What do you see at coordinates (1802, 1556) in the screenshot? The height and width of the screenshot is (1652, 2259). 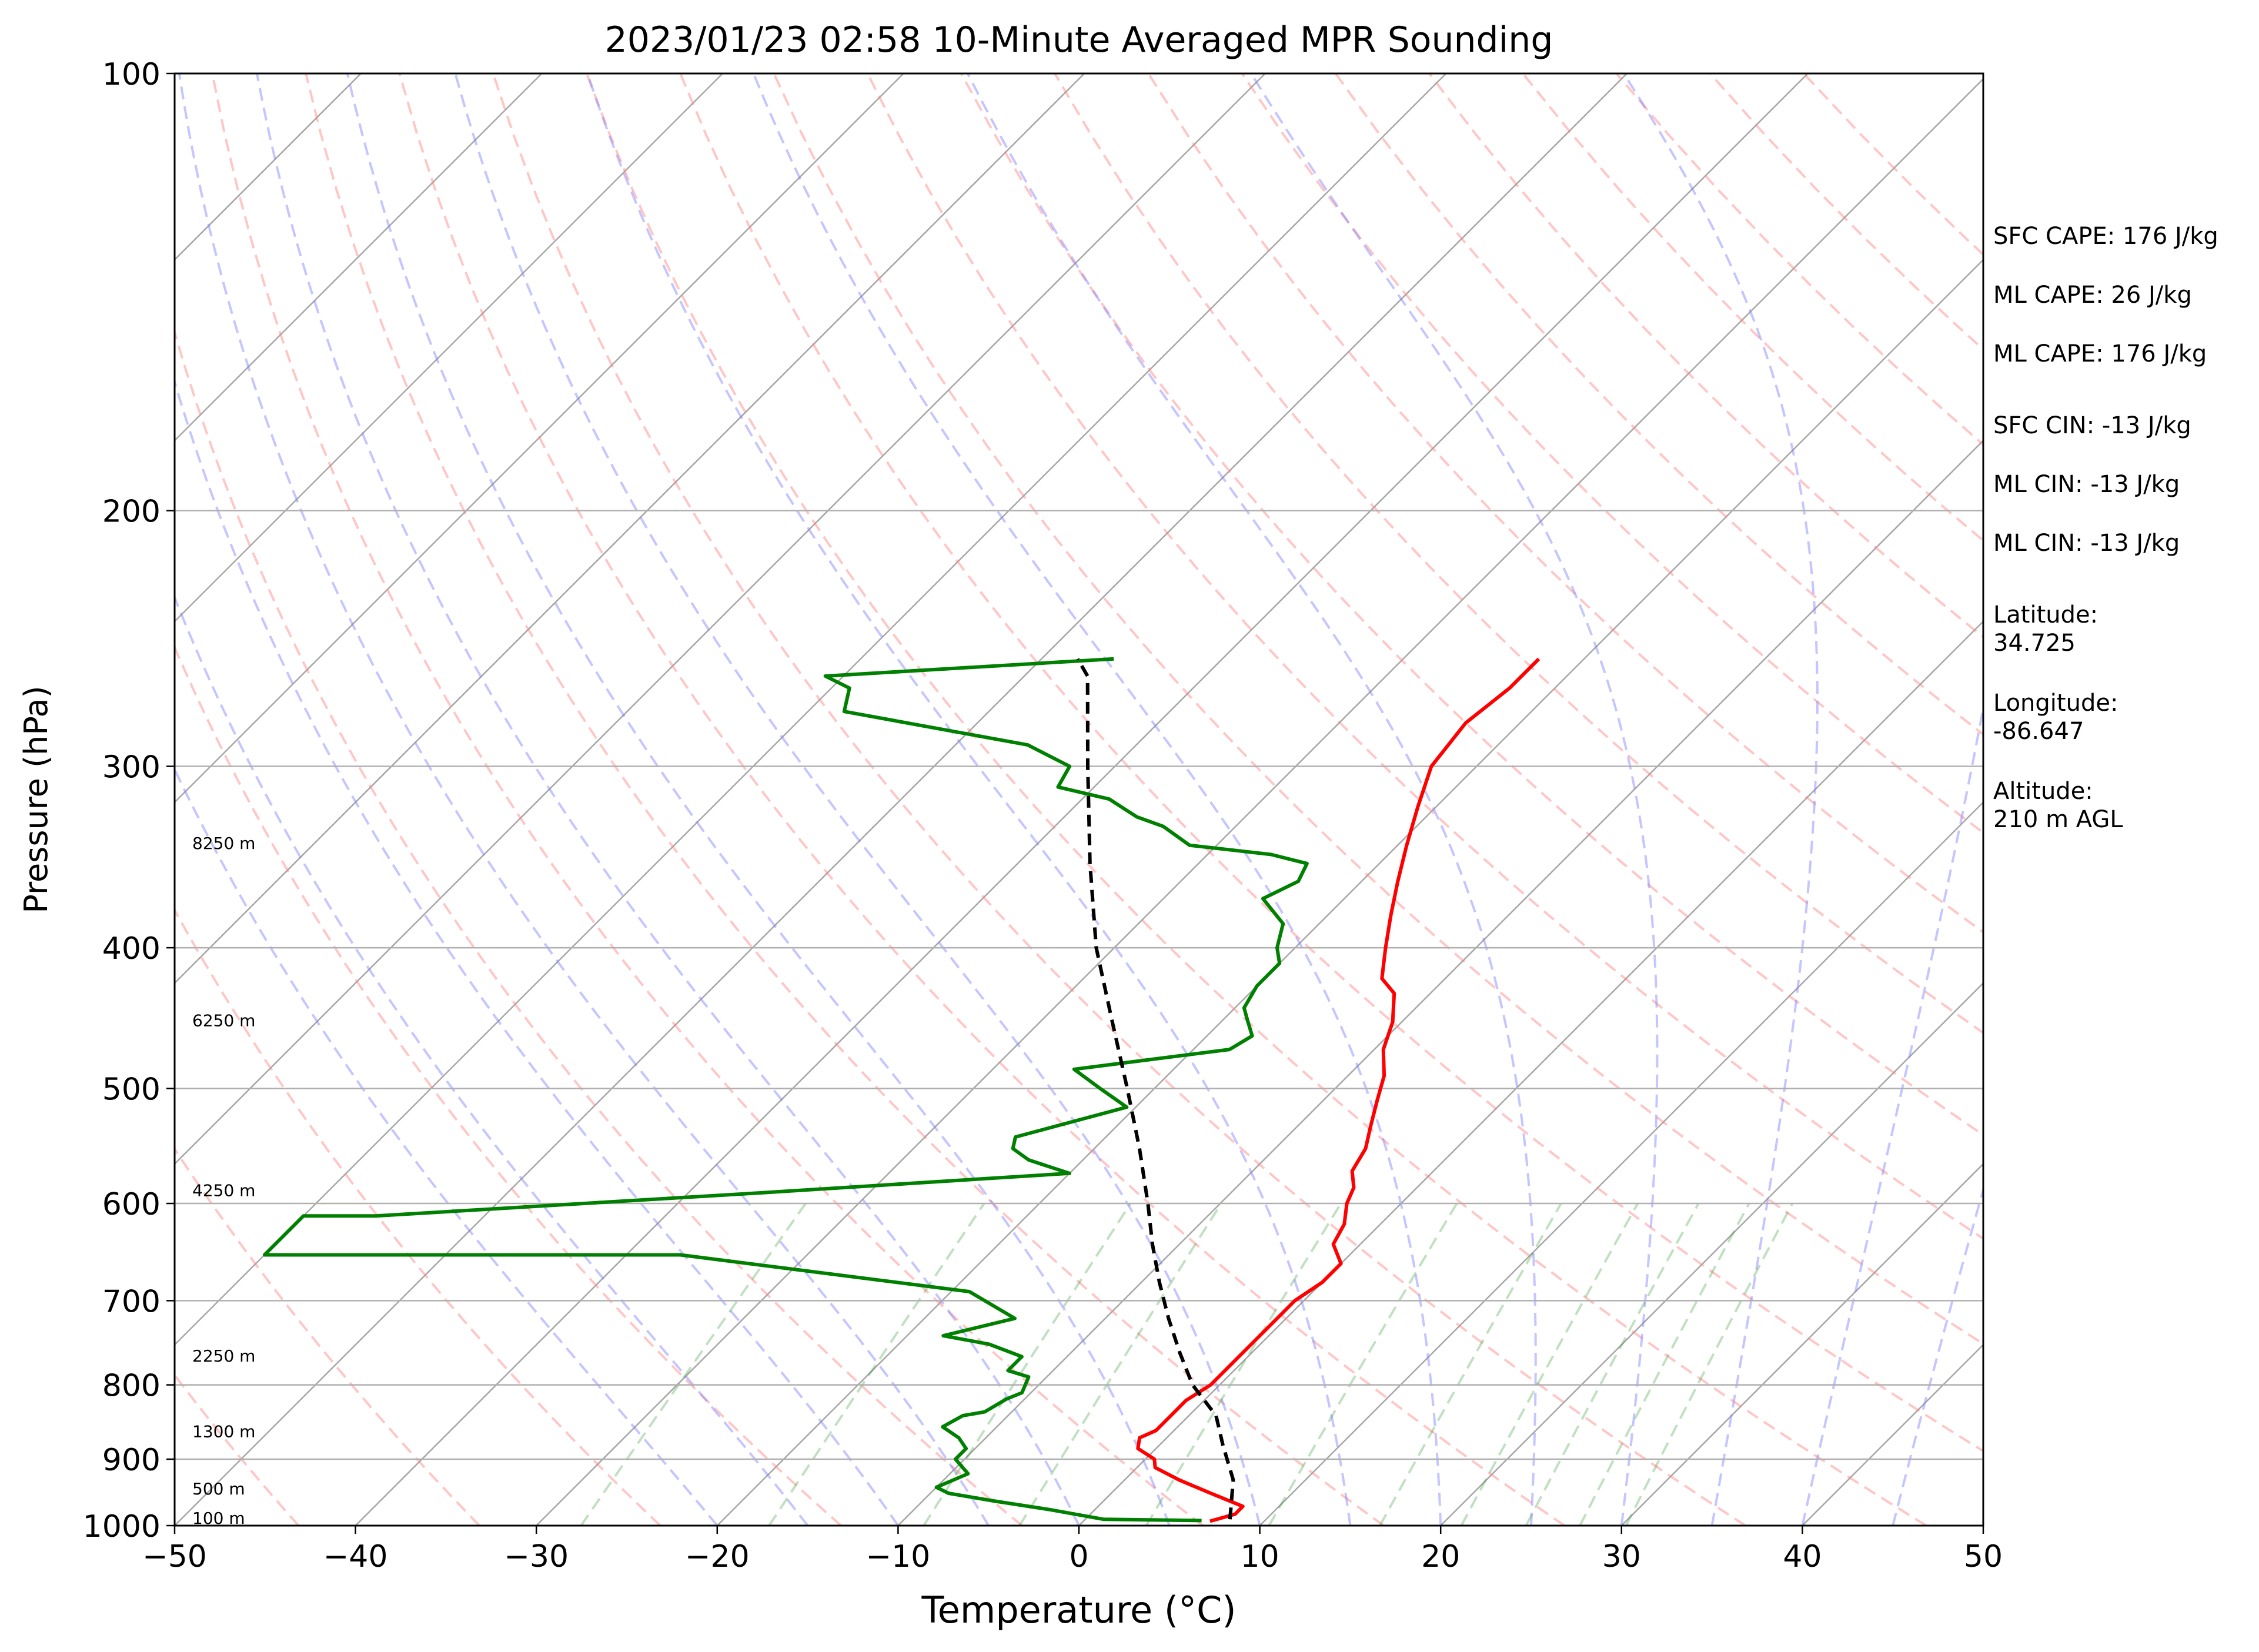 I see `x-tick-label: 40` at bounding box center [1802, 1556].